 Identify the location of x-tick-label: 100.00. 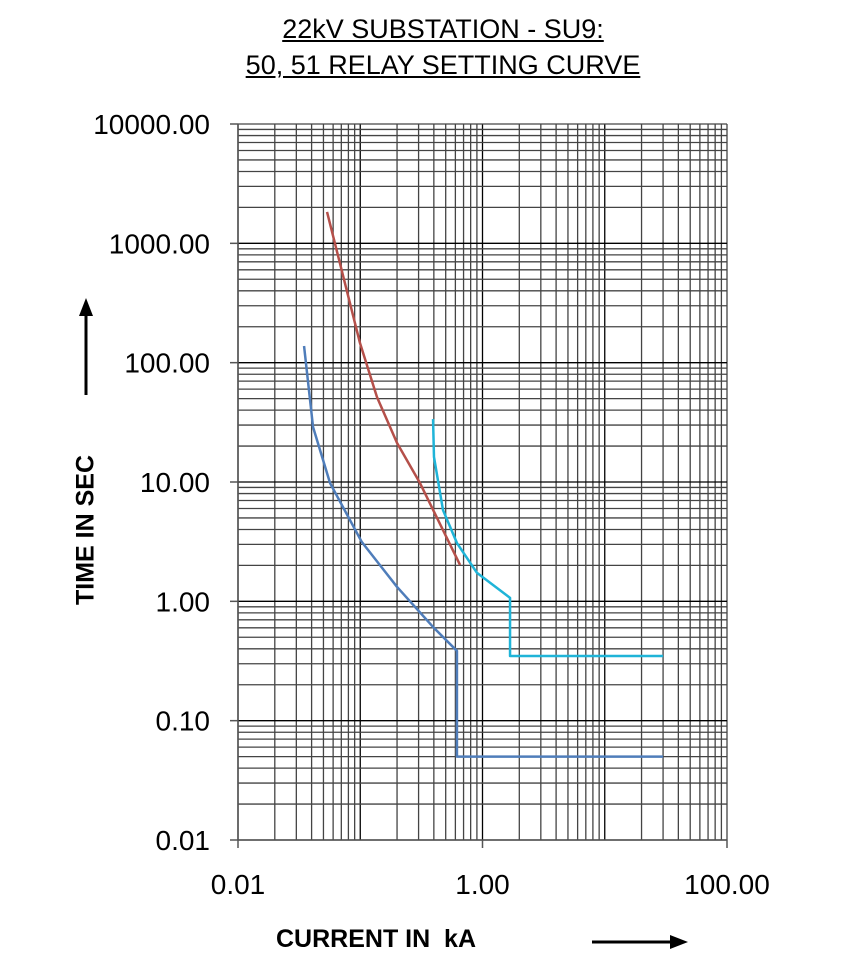
(727, 884).